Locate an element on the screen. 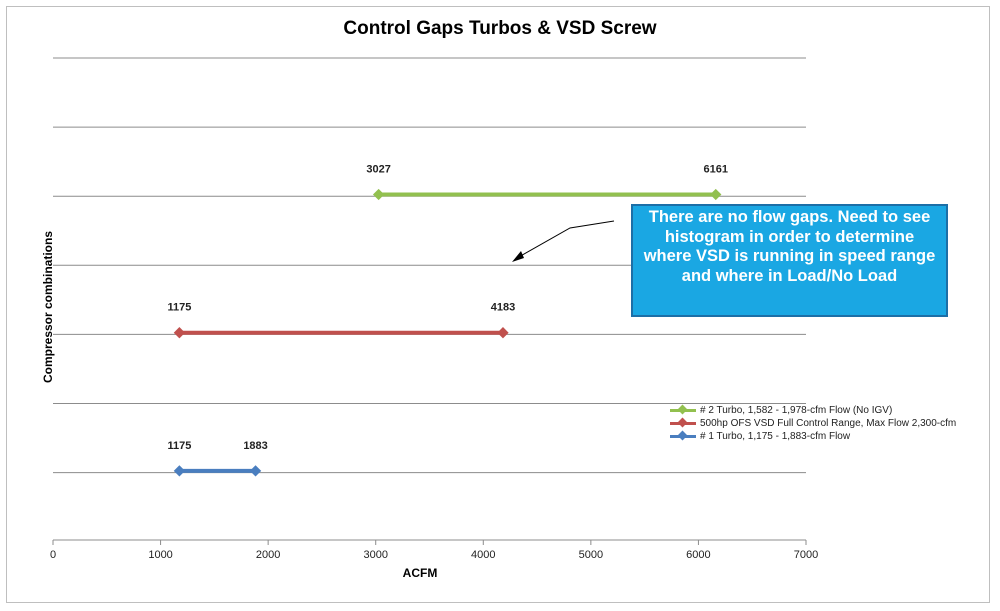 The width and height of the screenshot is (1000, 611). data-label: 6161 is located at coordinates (716, 170).